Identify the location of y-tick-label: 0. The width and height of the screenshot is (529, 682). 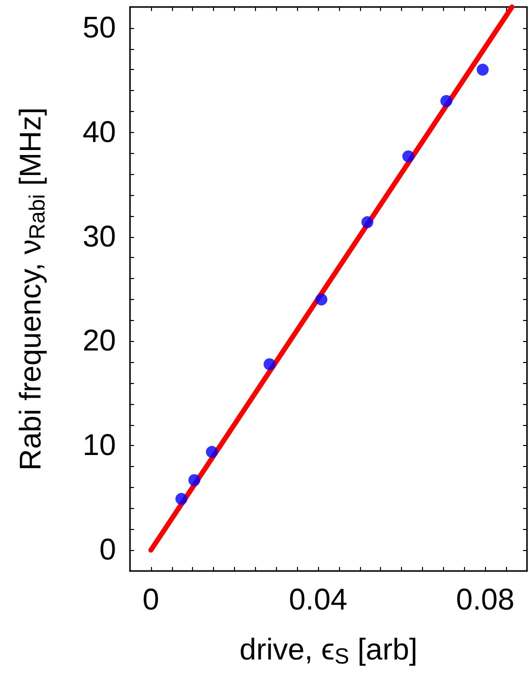
(107, 550).